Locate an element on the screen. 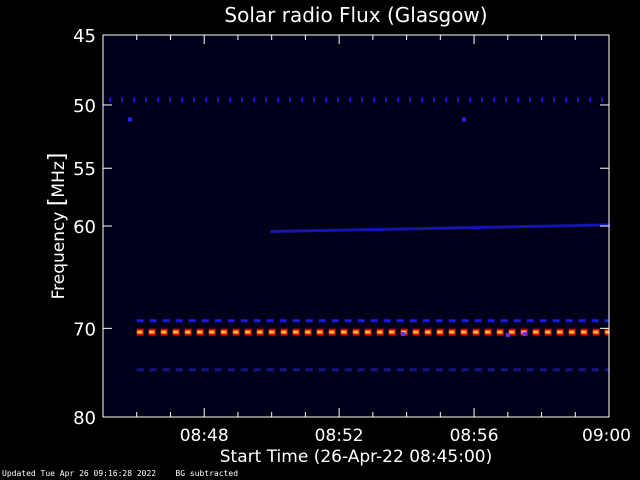 The height and width of the screenshot is (480, 640). y-axis-label: Frequency [MHz] is located at coordinates (57, 226).